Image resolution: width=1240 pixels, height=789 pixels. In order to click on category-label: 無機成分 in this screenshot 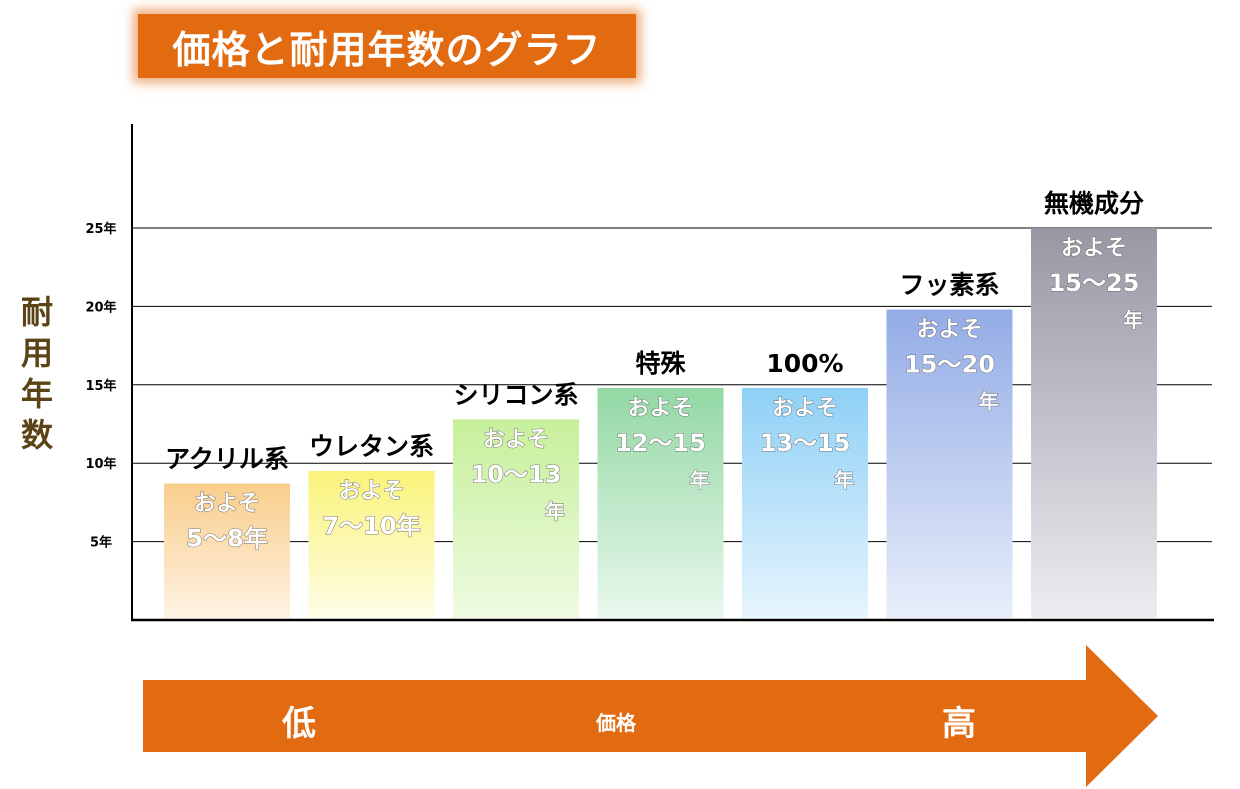, I will do `click(1094, 203)`.